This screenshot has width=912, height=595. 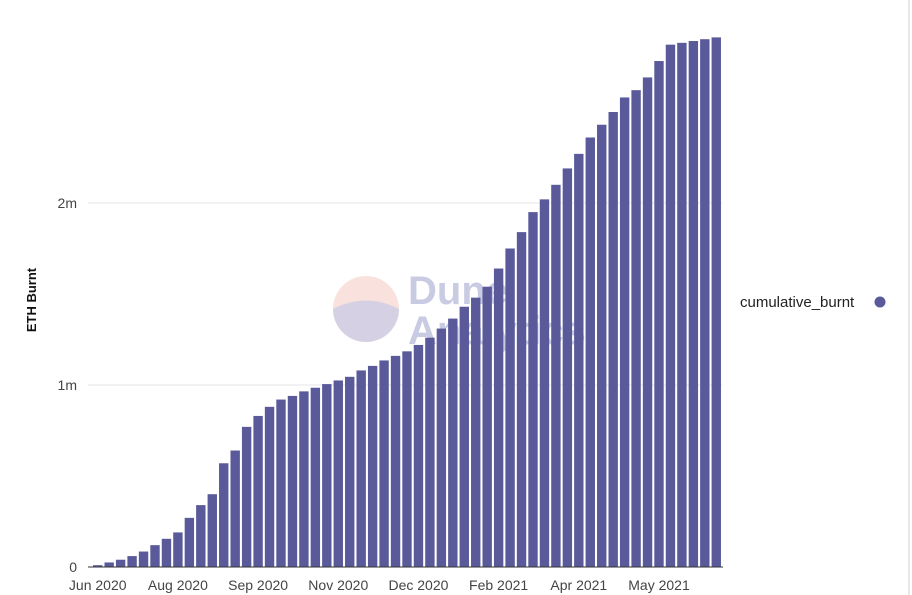 I want to click on x-tick-label: Jun 2020, so click(x=98, y=585).